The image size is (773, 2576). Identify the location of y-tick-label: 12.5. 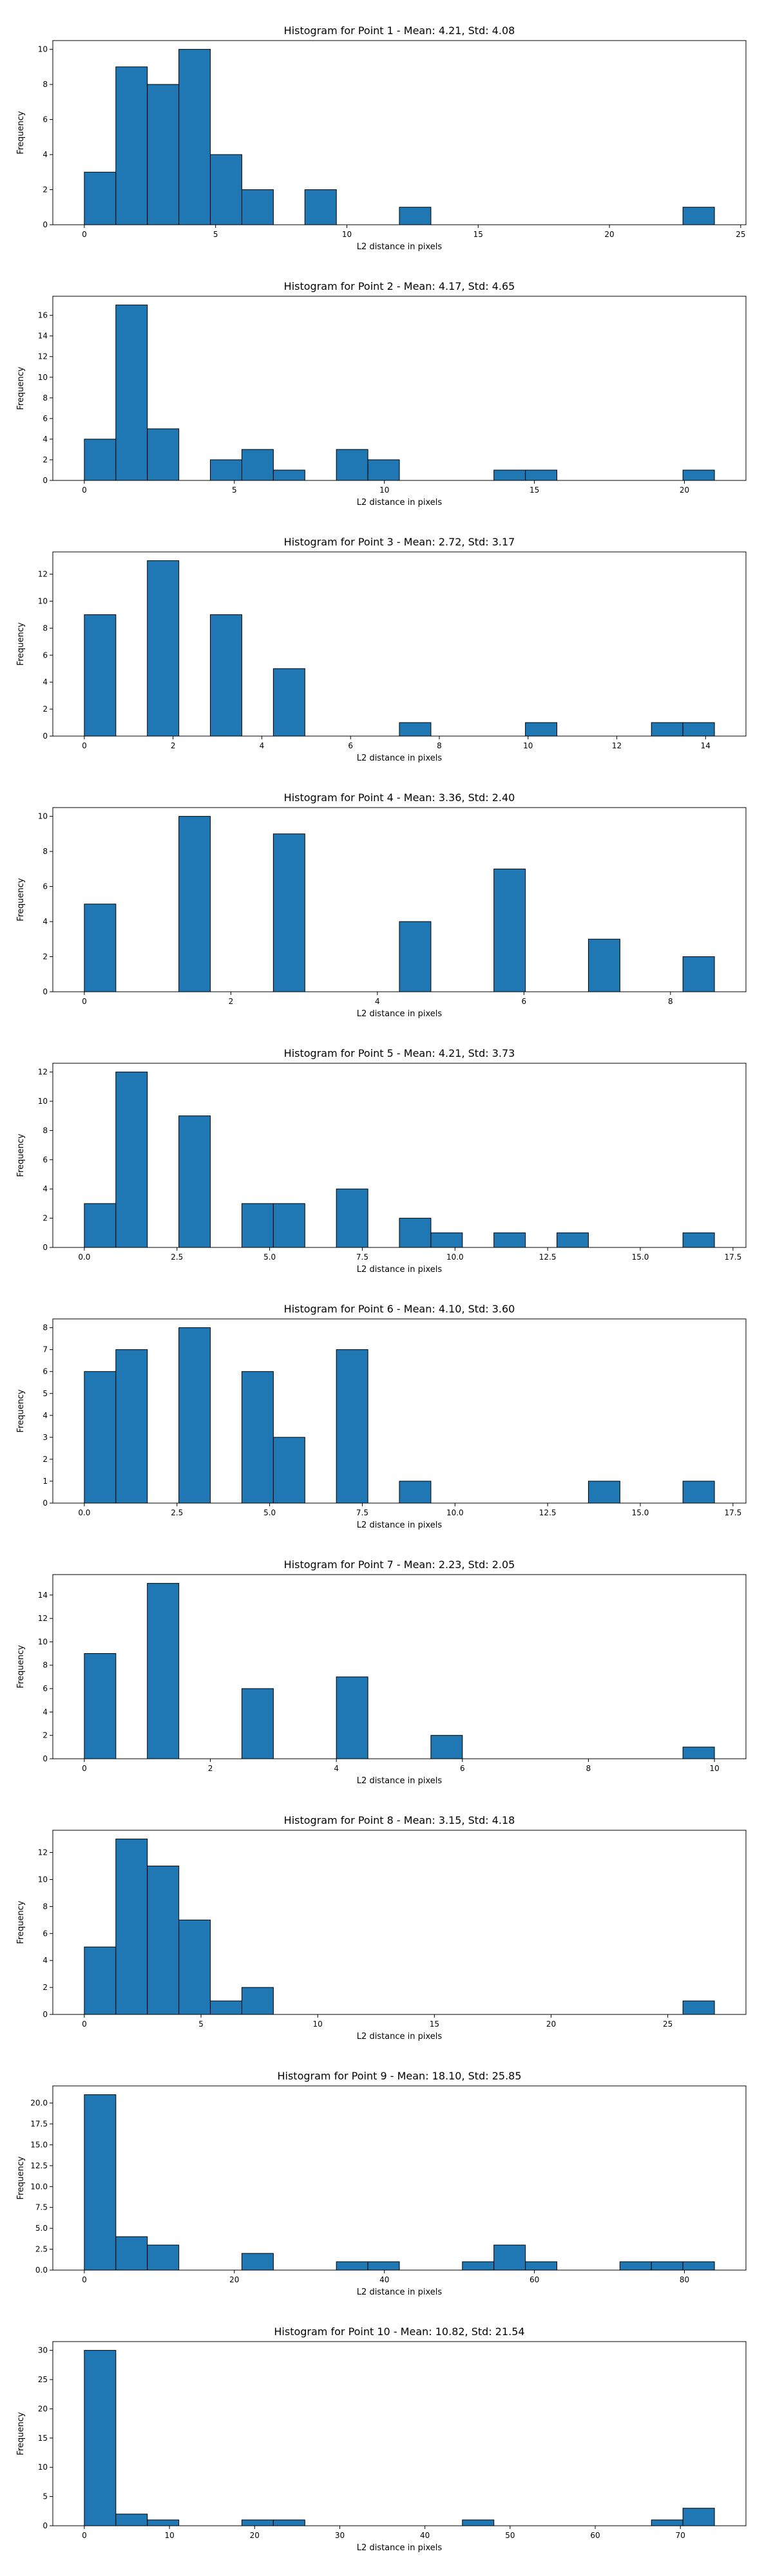
(39, 2165).